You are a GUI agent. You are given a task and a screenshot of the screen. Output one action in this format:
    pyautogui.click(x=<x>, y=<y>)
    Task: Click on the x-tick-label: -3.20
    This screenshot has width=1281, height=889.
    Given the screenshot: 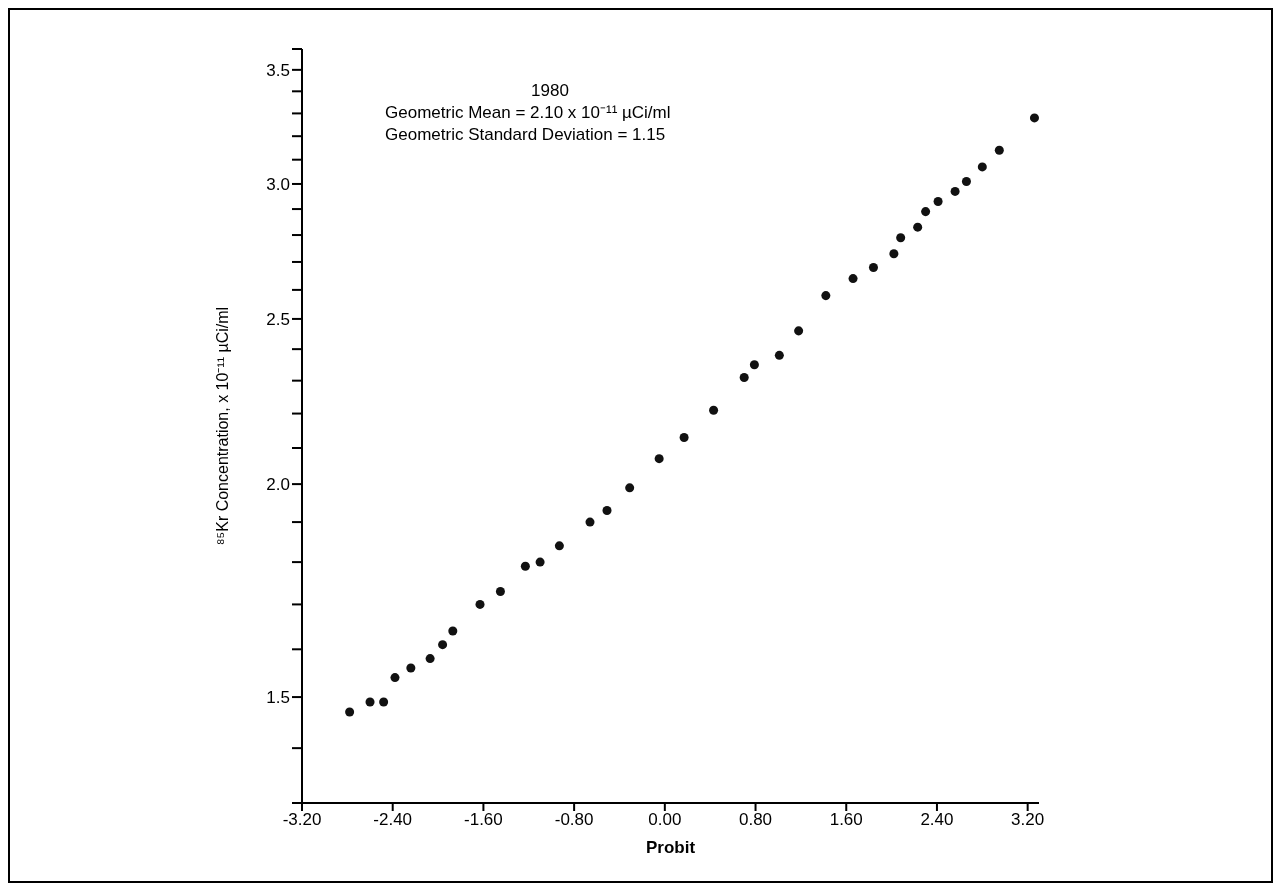 What is the action you would take?
    pyautogui.click(x=302, y=820)
    